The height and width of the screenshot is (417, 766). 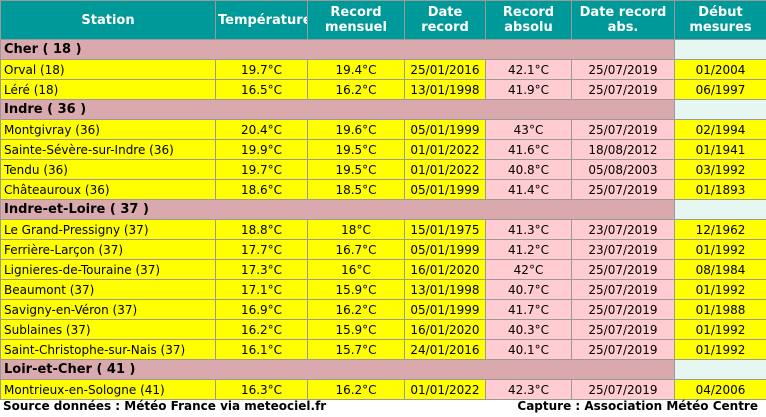 I want to click on debut-mesures-cell: 01/2004, so click(x=720, y=69).